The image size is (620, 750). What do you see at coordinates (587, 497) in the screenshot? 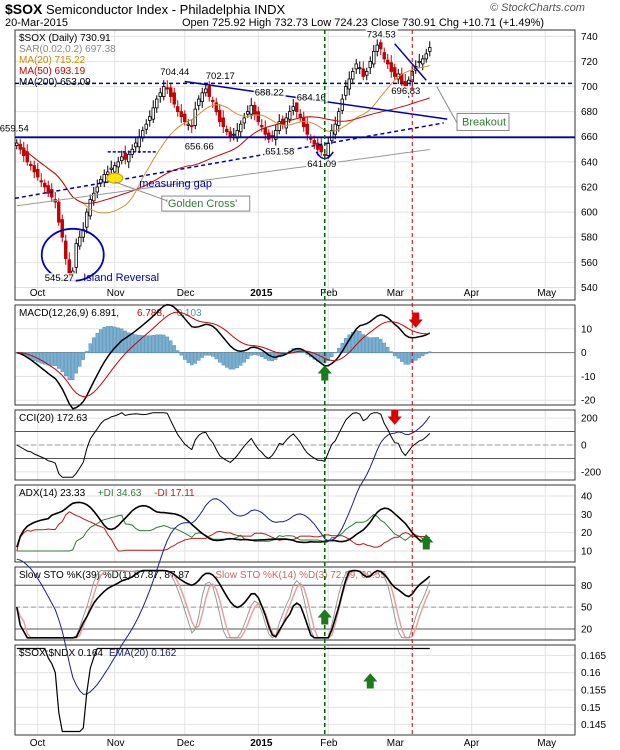
I see `y-tick-label-adx: 40` at bounding box center [587, 497].